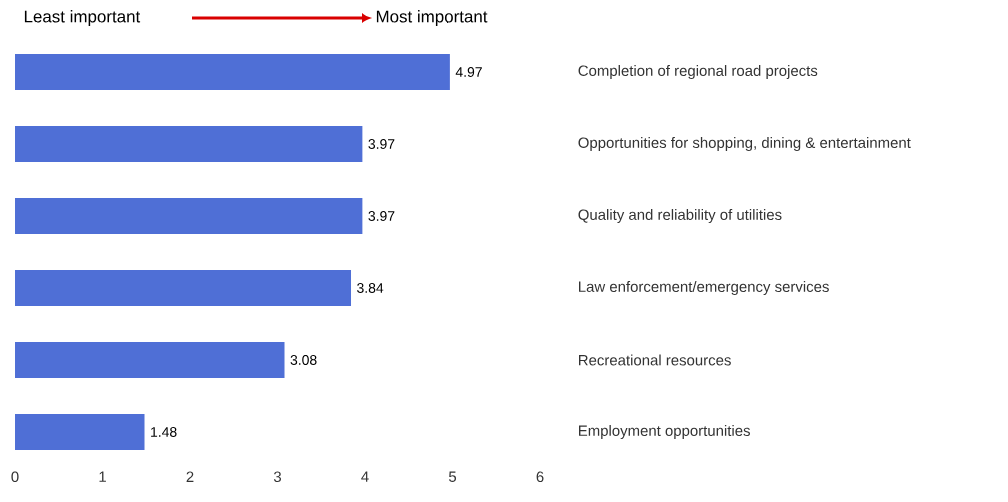 The image size is (1008, 502). Describe the element at coordinates (664, 432) in the screenshot. I see `y-tick-label: Employment opportunities` at that location.